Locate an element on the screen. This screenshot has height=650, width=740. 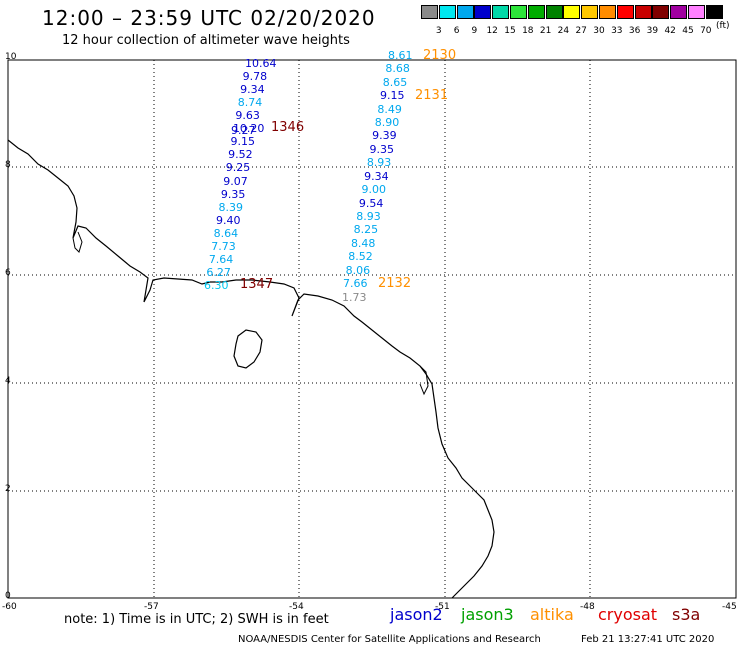
time-label-2132: 2132 is located at coordinates (395, 283).